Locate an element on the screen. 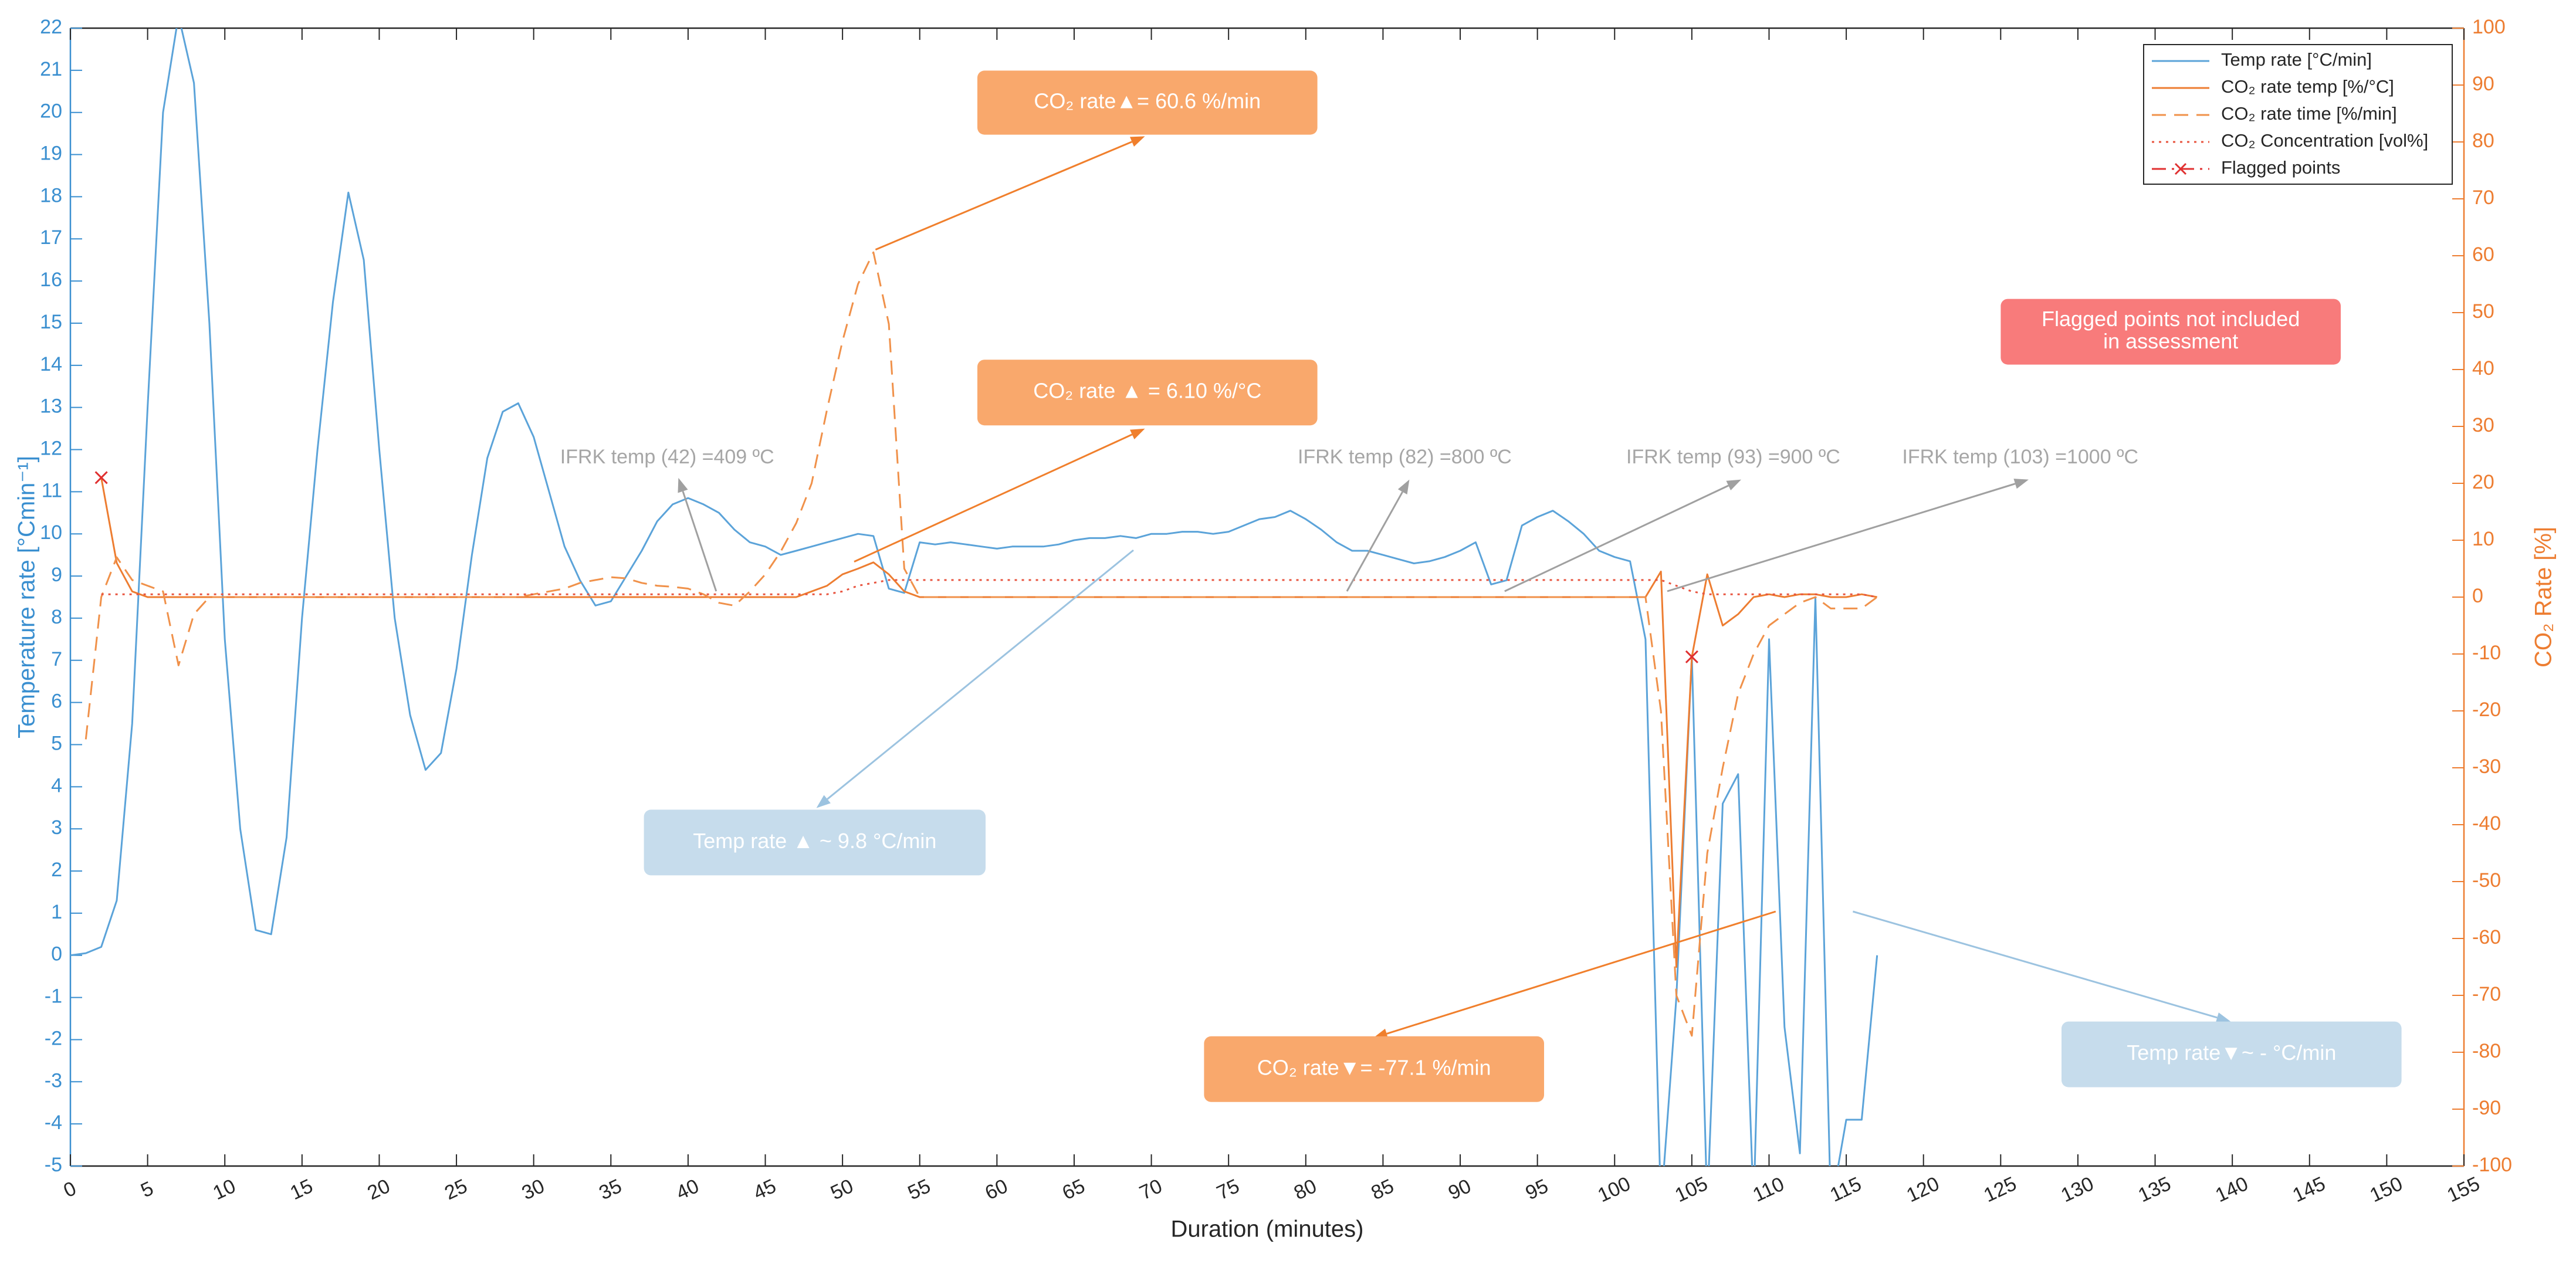 This screenshot has height=1264, width=2576. y-axis-label: Temperature rate [°Cmin⁻¹] is located at coordinates (27, 597).